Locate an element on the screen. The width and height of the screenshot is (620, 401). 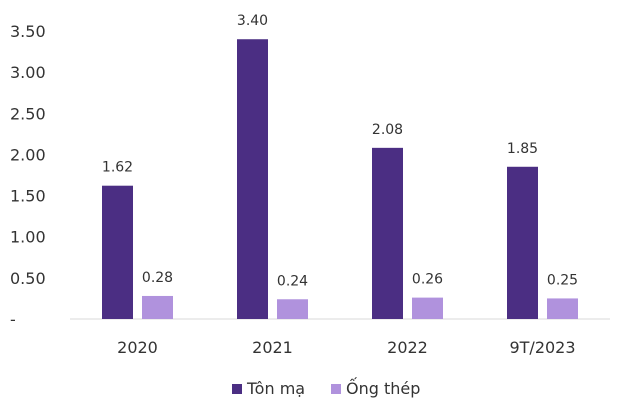
x-tick-label: 2021 is located at coordinates (272, 347).